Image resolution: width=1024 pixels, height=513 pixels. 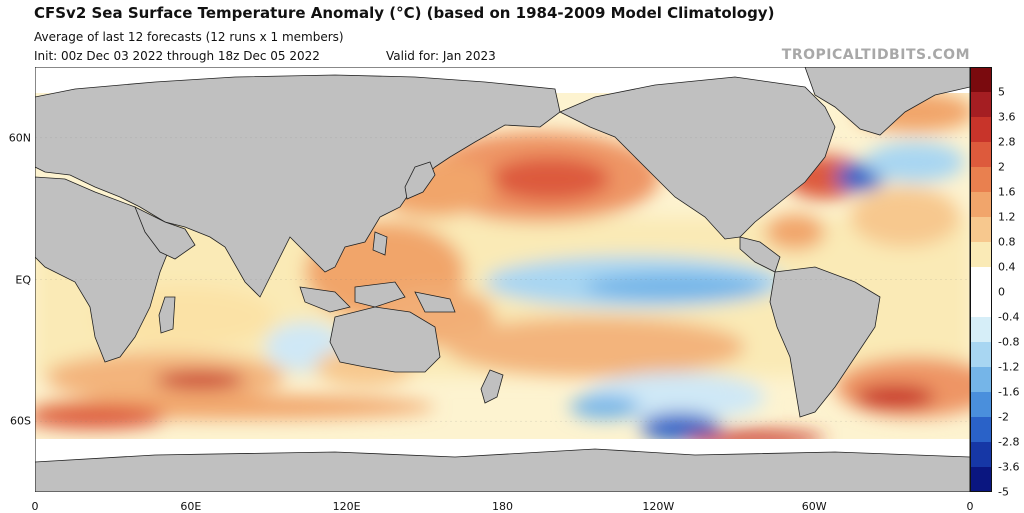 I want to click on colorbar-label: -1.6, so click(x=1009, y=392).